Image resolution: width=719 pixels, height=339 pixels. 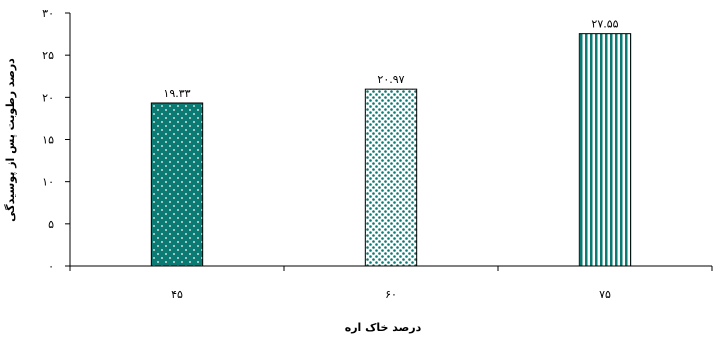 I want to click on y-tick-label: ۳۰, so click(x=48, y=13).